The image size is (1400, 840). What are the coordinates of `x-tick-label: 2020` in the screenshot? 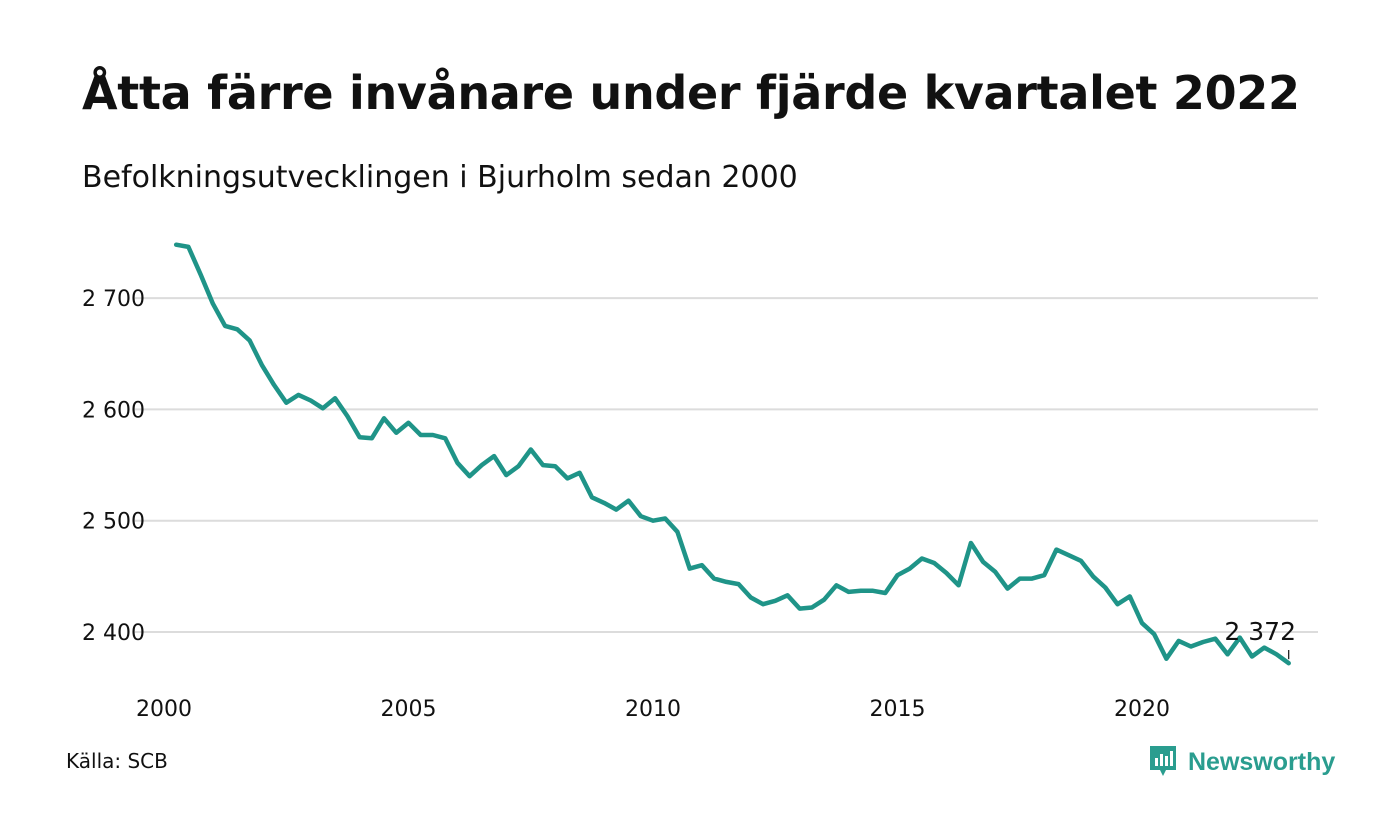 It's located at (1142, 709).